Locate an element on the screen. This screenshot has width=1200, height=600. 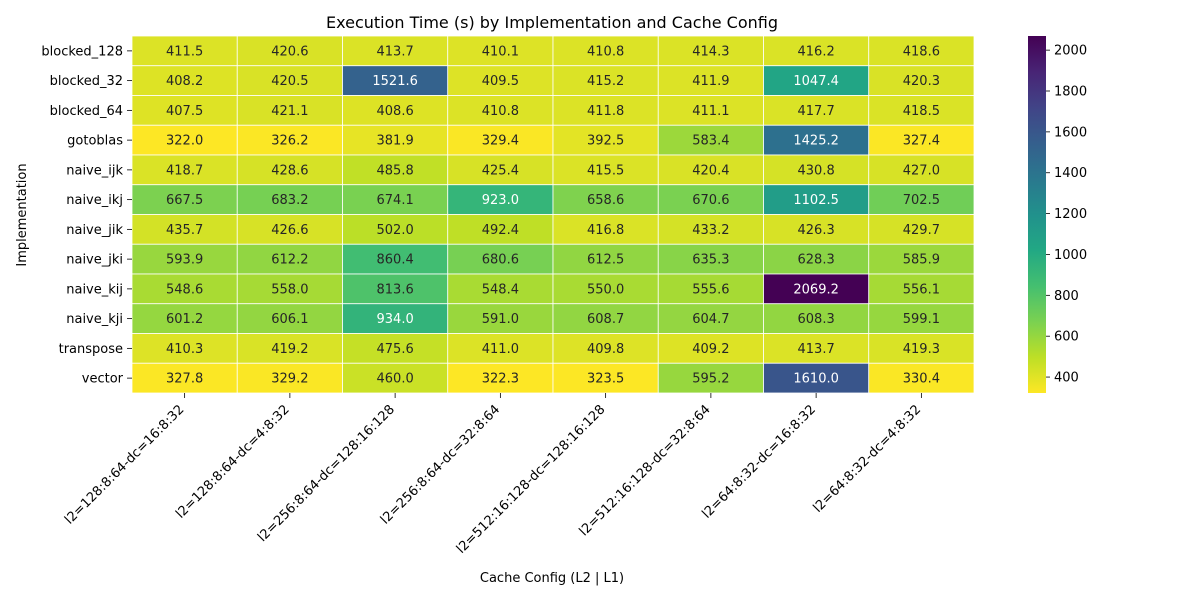
cell-value-label: 608.7 is located at coordinates (605, 319).